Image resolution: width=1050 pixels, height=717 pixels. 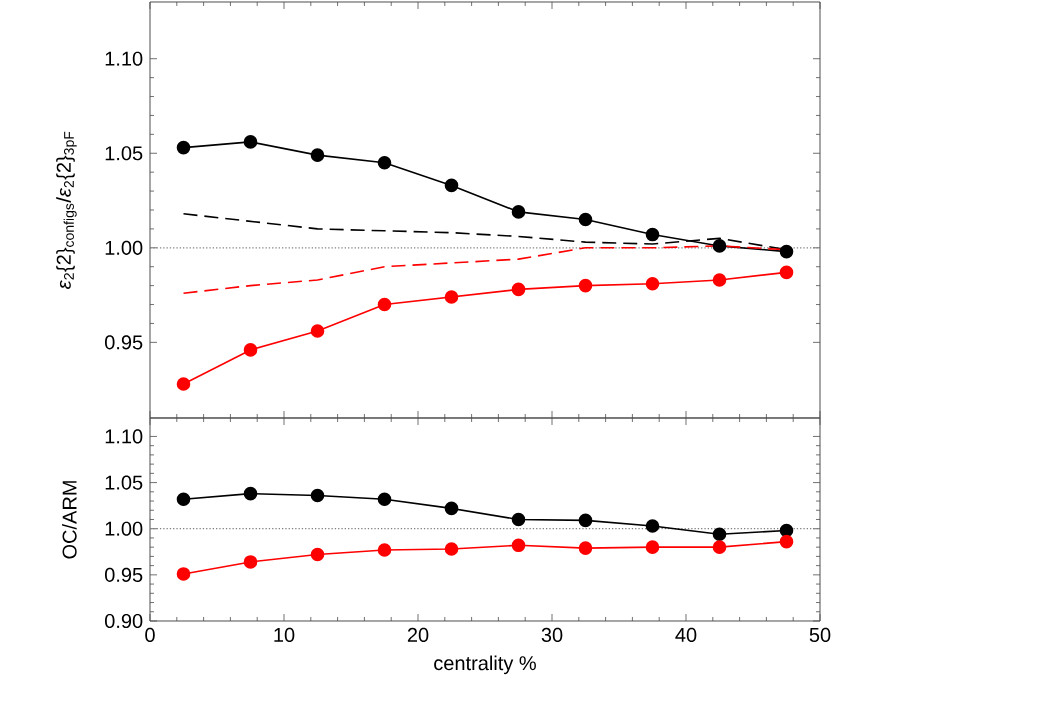 I want to click on x-tick-label: 30, so click(x=552, y=634).